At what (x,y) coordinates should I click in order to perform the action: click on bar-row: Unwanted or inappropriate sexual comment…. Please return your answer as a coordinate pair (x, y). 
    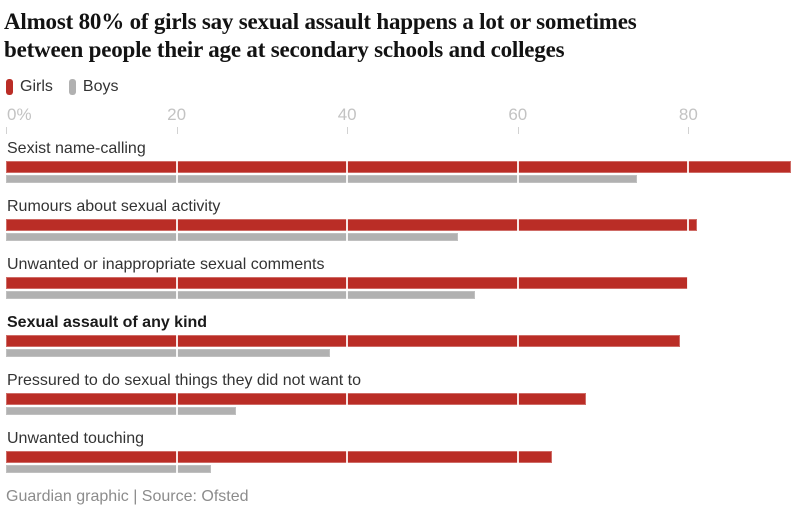
    Looking at the image, I should click on (403, 277).